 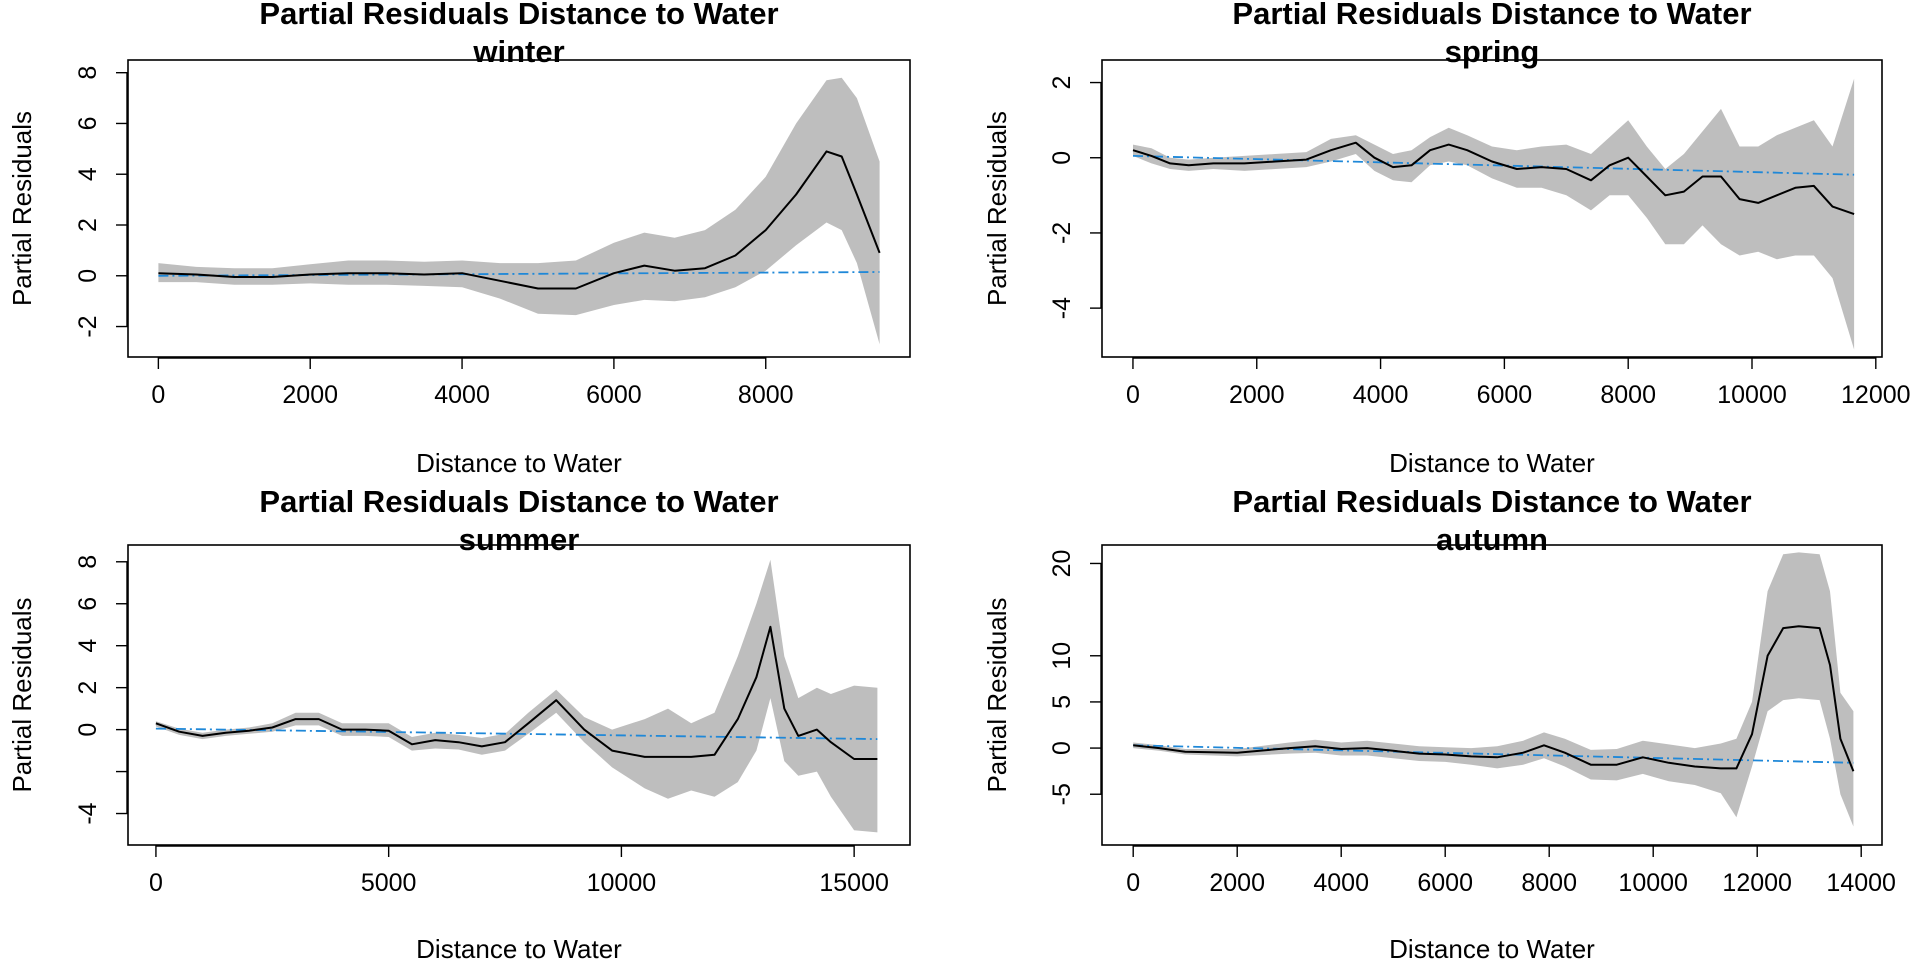 I want to click on y-axis: -5 0 5 10 20, so click(x=1075, y=677).